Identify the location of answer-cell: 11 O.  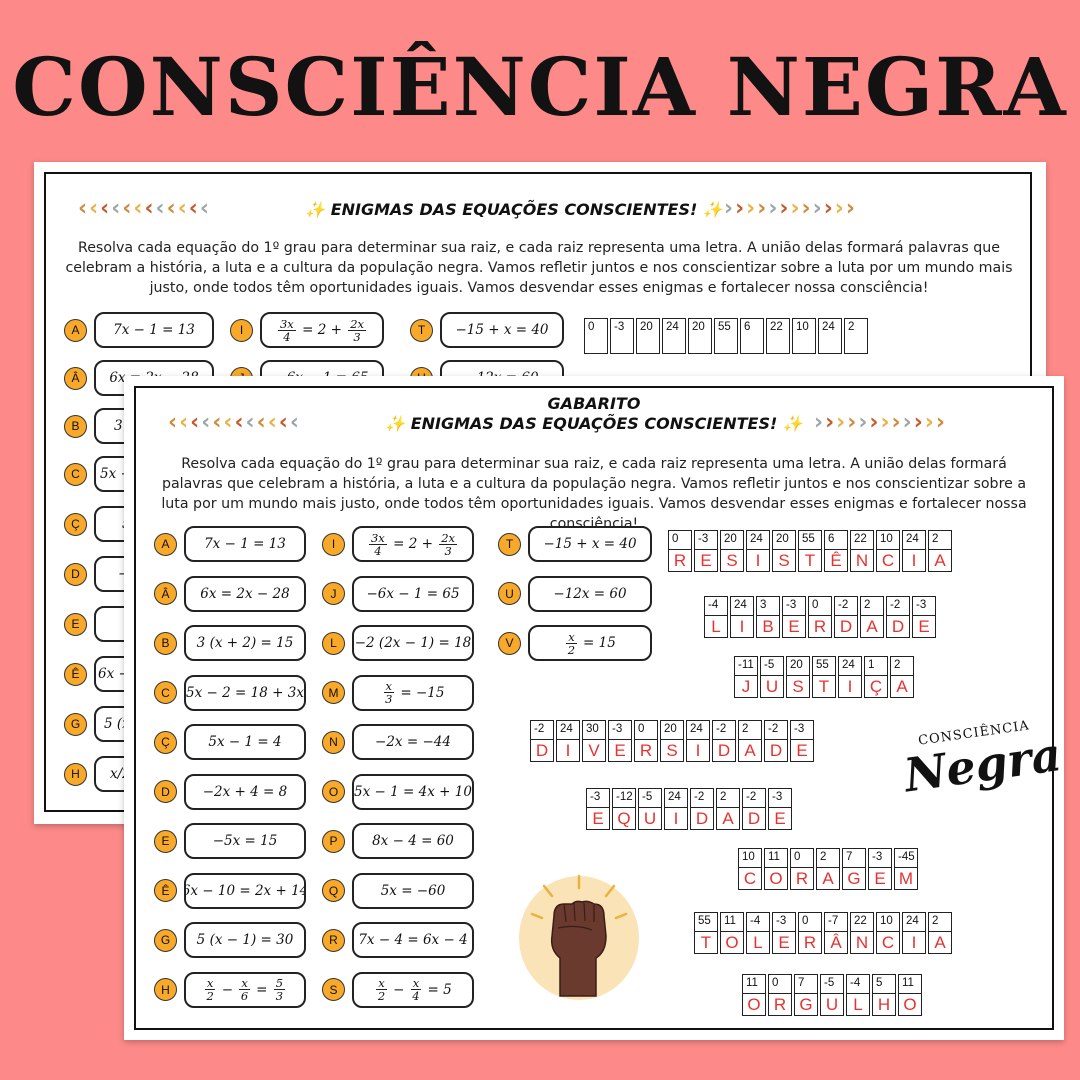
(754, 995).